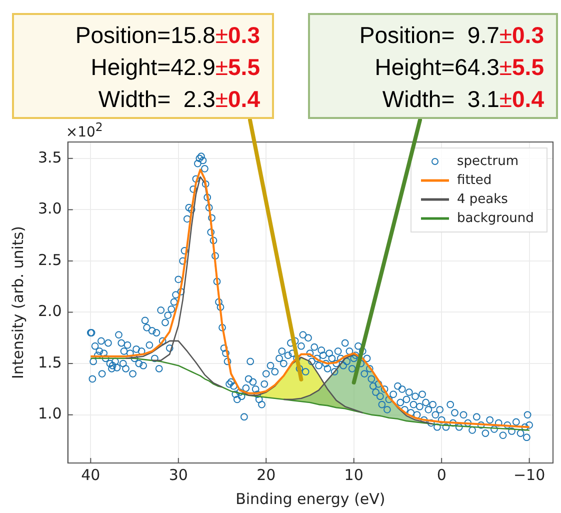 The image size is (561, 513). Describe the element at coordinates (459, 67) in the screenshot. I see `text: Height=64.3±5.5` at that location.